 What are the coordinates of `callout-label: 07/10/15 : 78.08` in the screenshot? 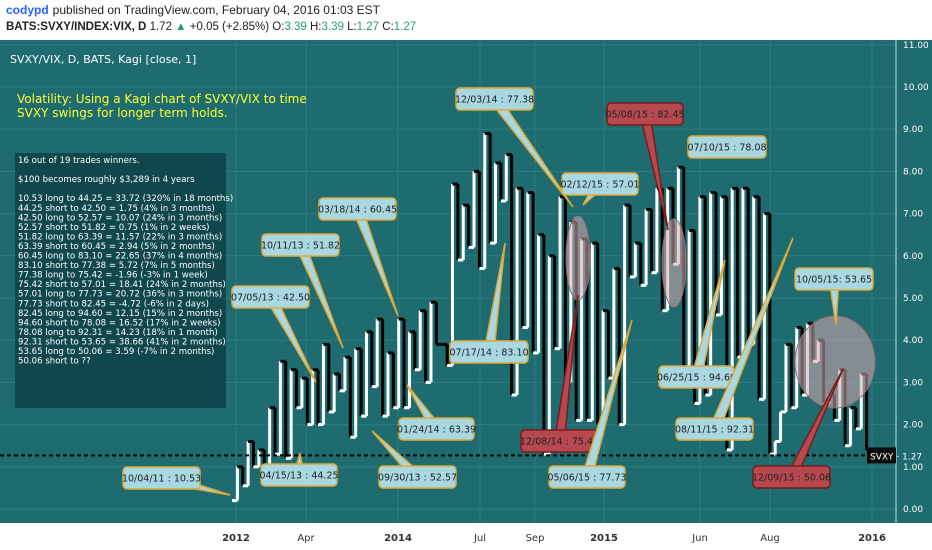 It's located at (726, 148).